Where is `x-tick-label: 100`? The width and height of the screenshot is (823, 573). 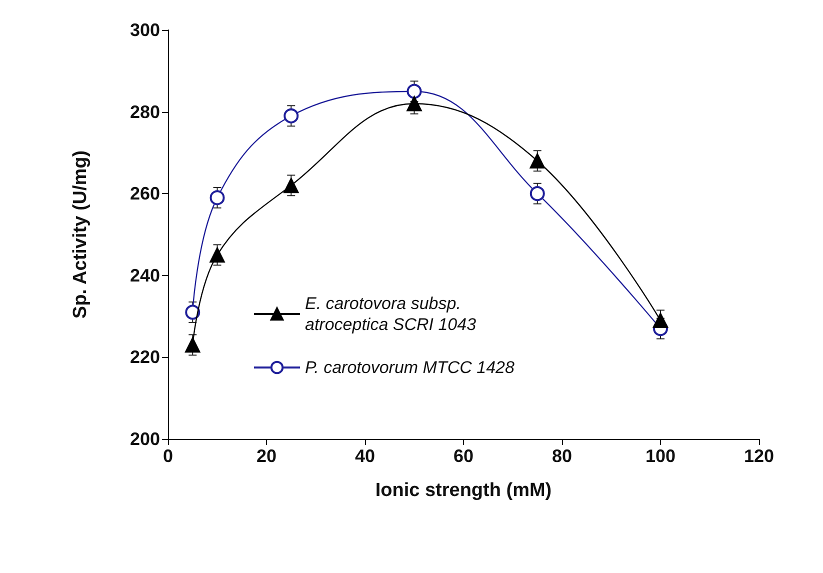
x-tick-label: 100 is located at coordinates (660, 456).